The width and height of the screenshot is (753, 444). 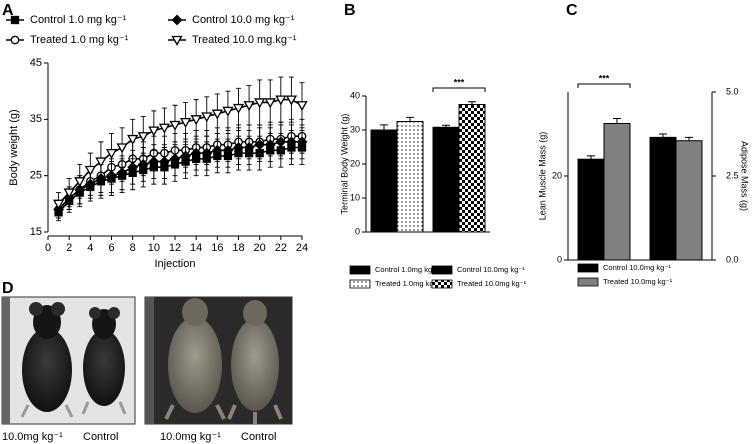 I want to click on legend-label: Treated 1.0 mg kg⁻¹, so click(x=79, y=40).